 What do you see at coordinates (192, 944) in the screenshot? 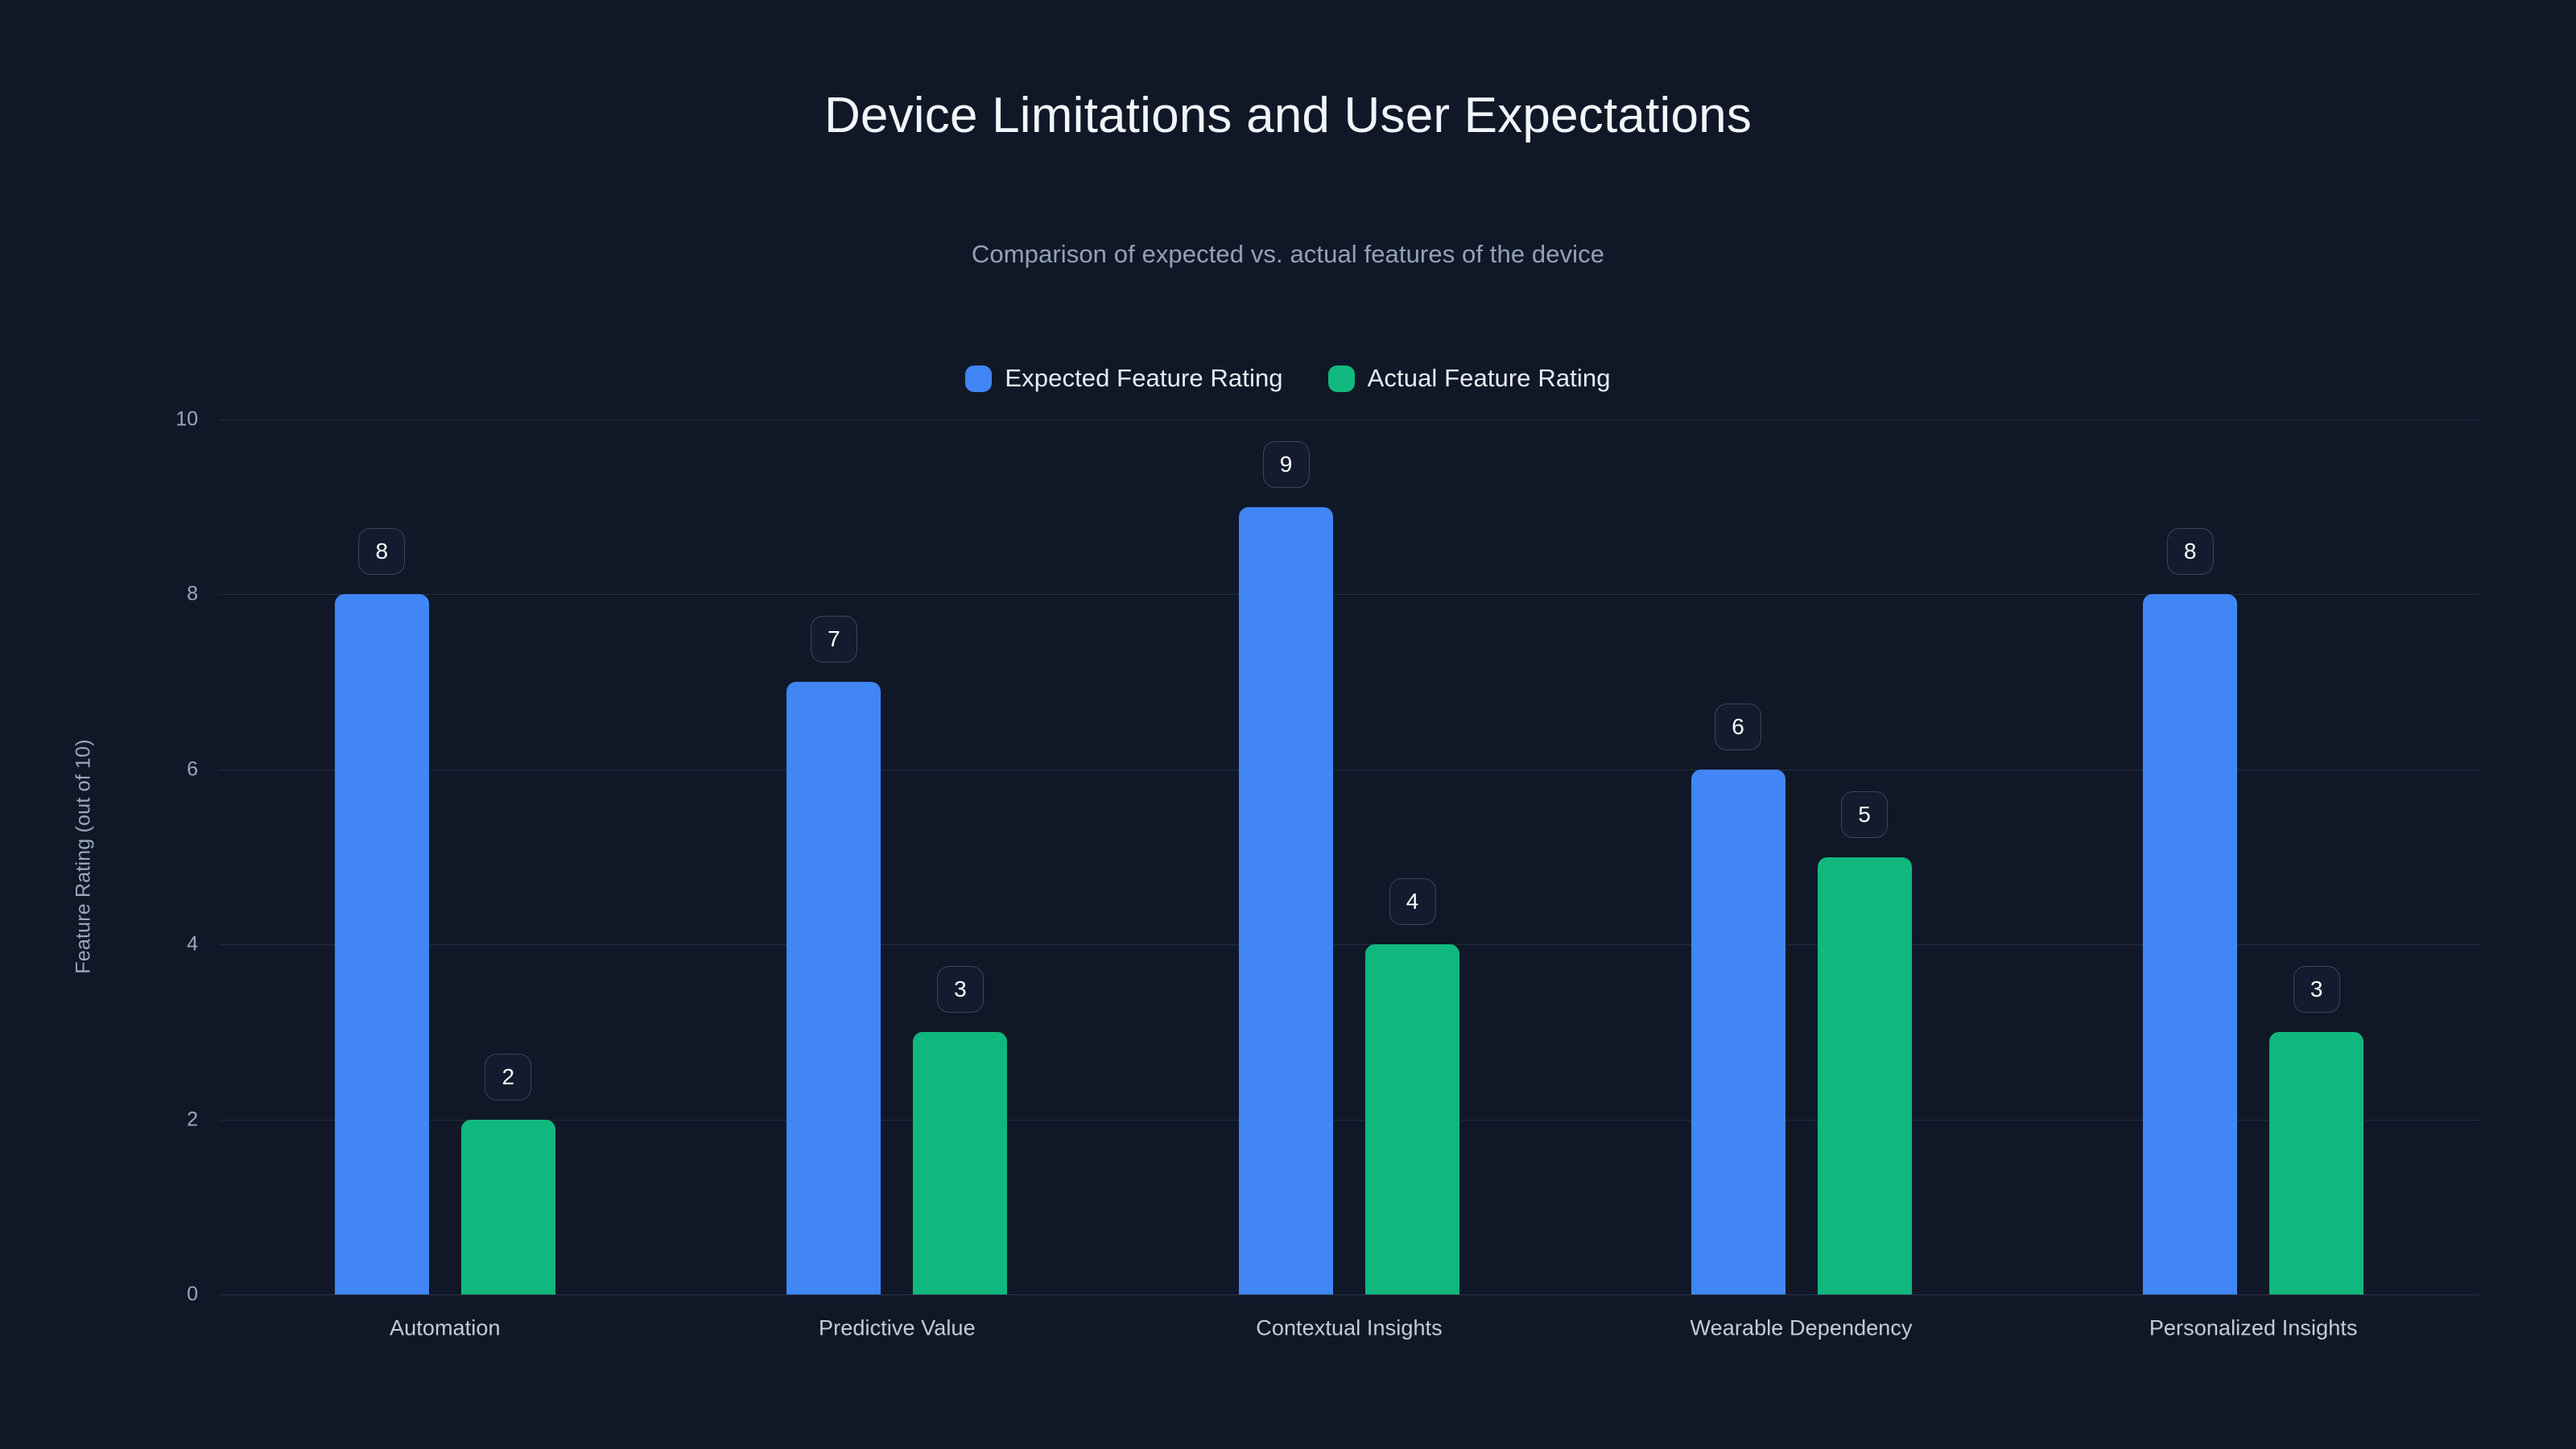
I see `y-tick-label-4: 4` at bounding box center [192, 944].